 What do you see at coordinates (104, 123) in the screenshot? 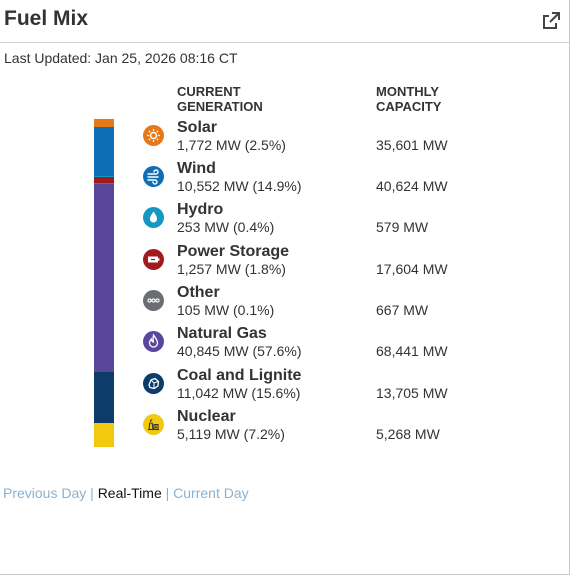
I see `bar-segment-solar` at bounding box center [104, 123].